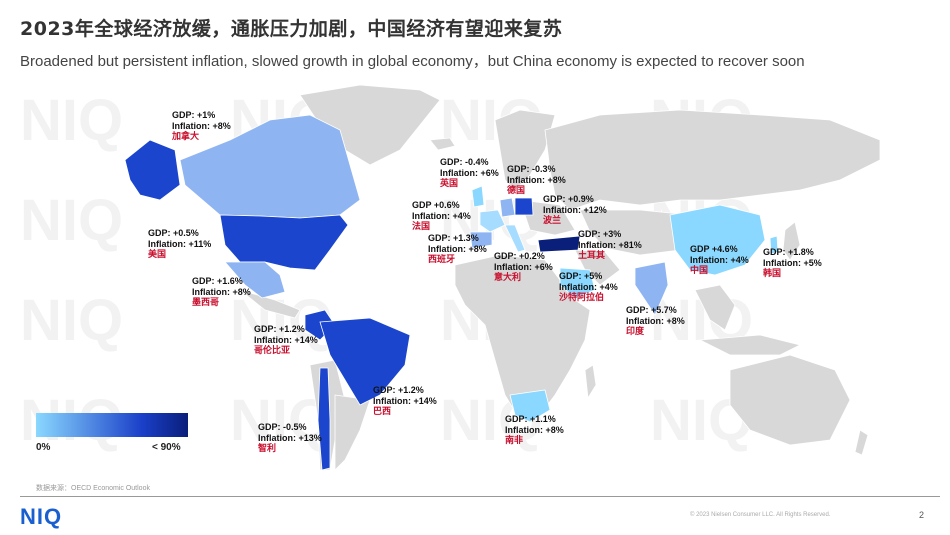  What do you see at coordinates (577, 283) in the screenshot?
I see `saudi-shape` at bounding box center [577, 283].